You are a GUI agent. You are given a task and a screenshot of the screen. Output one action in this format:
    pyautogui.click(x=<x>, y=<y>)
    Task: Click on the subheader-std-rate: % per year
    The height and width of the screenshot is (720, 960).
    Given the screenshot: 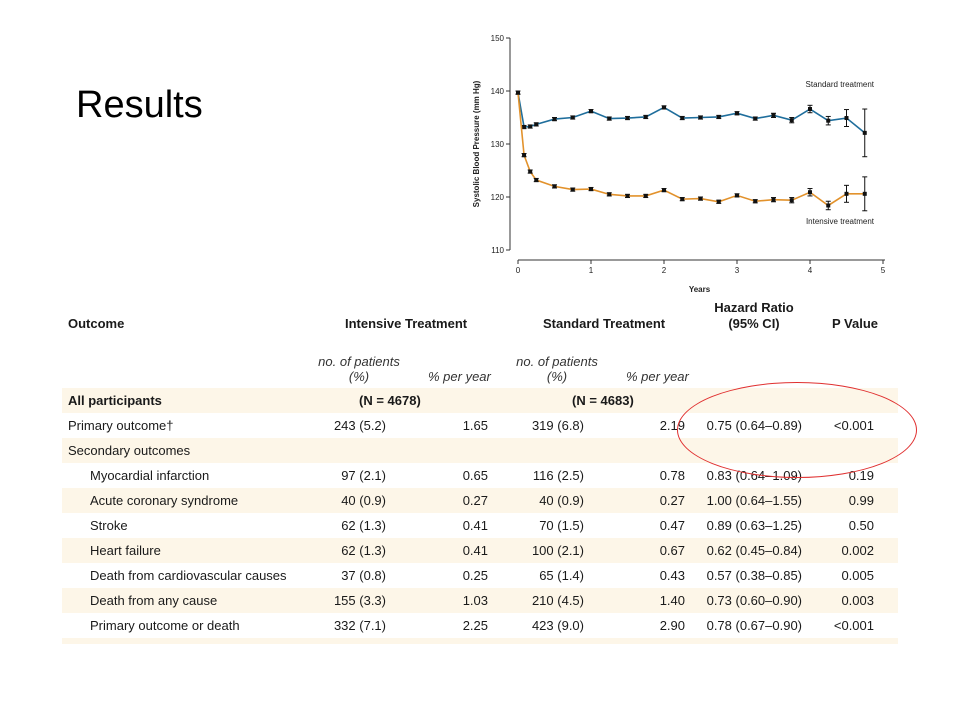 What is the action you would take?
    pyautogui.click(x=657, y=376)
    